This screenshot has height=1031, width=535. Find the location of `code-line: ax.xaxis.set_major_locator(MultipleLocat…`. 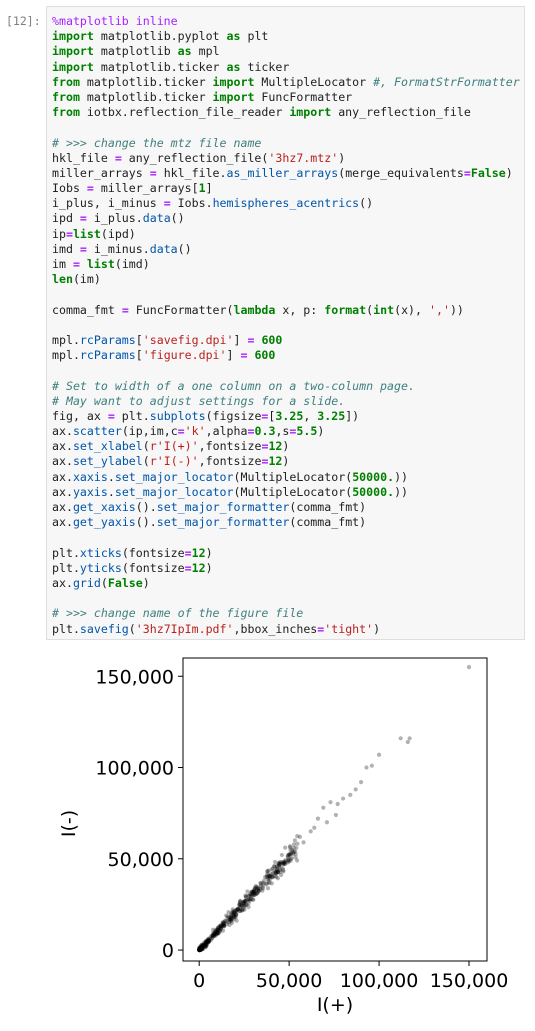

code-line: ax.xaxis.set_major_locator(MultipleLocat… is located at coordinates (286, 477).